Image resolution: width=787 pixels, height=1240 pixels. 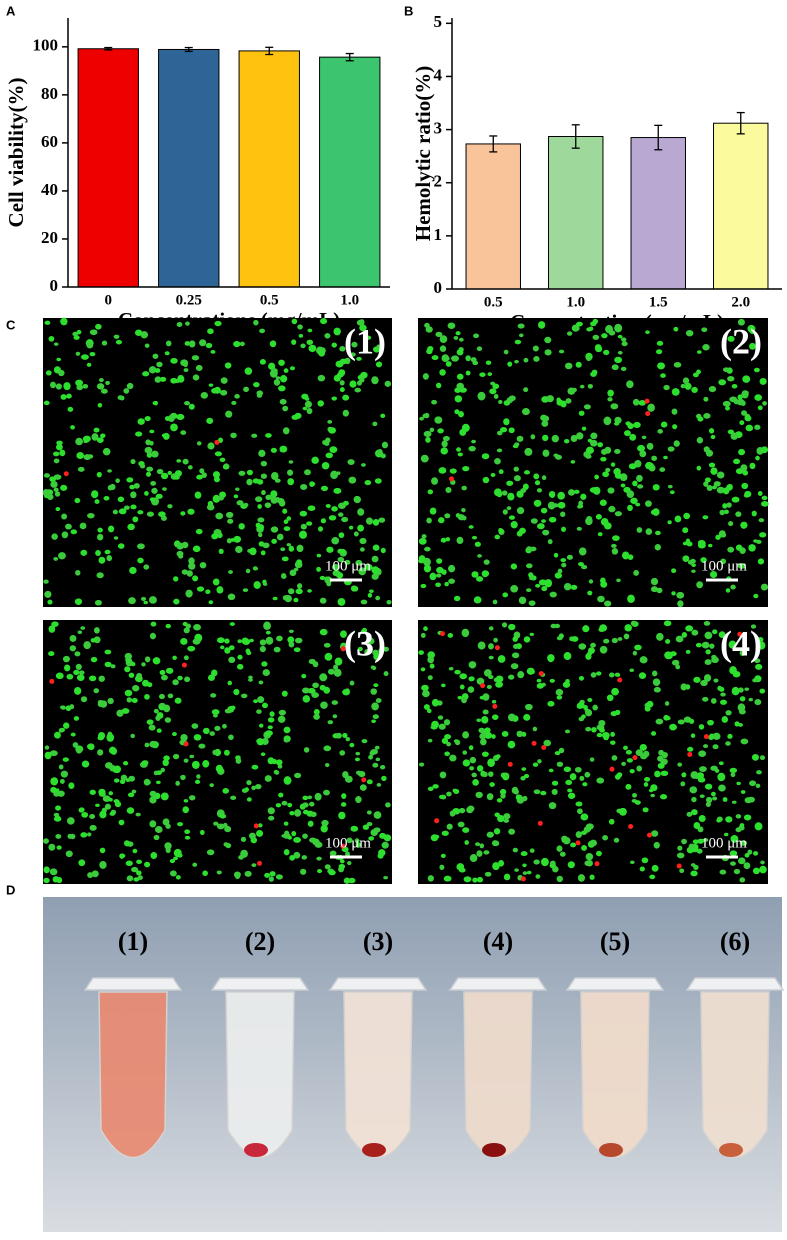 What do you see at coordinates (189, 300) in the screenshot?
I see `x-tick-label: 0.25` at bounding box center [189, 300].